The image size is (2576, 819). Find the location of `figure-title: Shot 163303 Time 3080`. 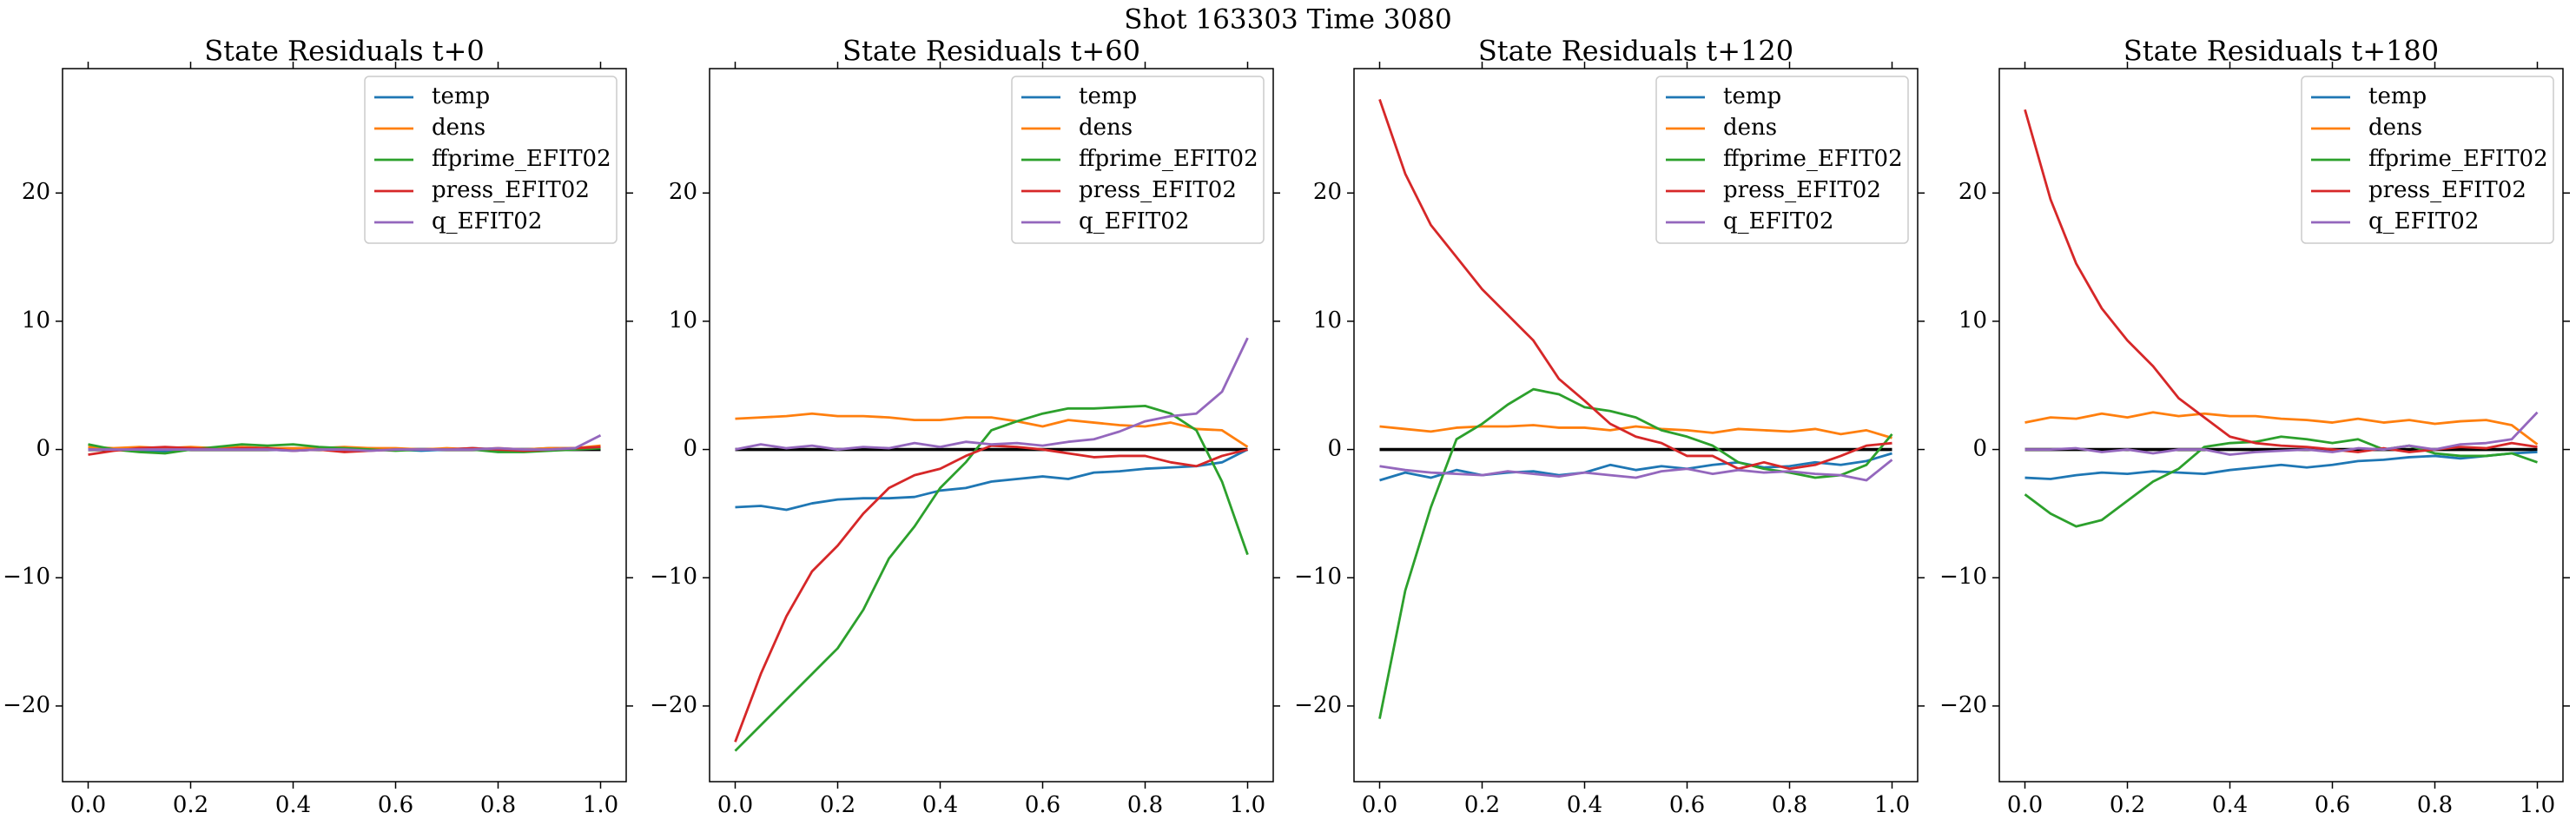

figure-title: Shot 163303 Time 3080 is located at coordinates (1287, 20).